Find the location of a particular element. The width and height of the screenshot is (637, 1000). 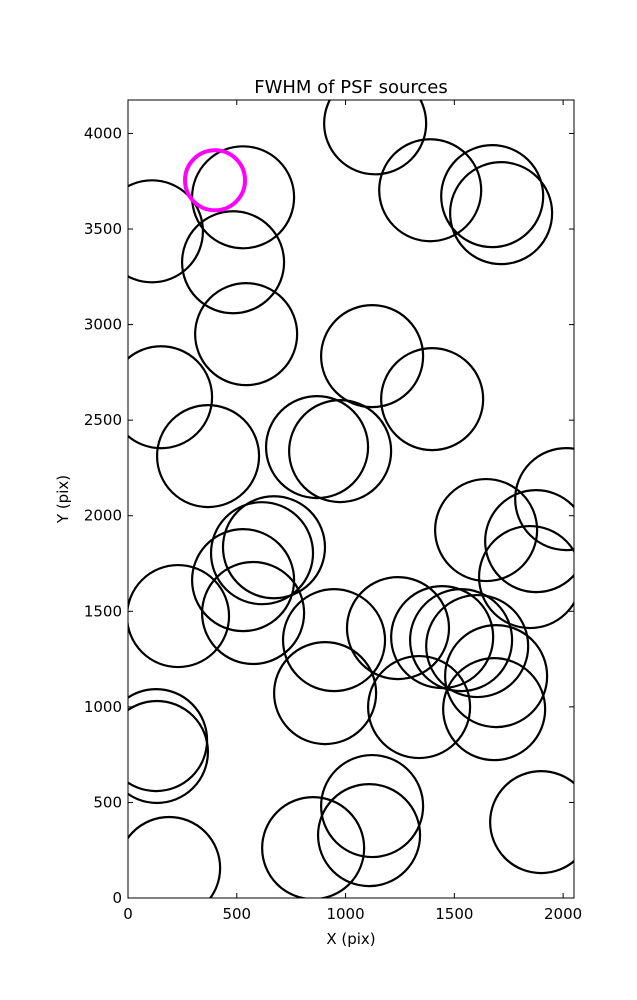

y-tick-label: 0 is located at coordinates (117, 898).